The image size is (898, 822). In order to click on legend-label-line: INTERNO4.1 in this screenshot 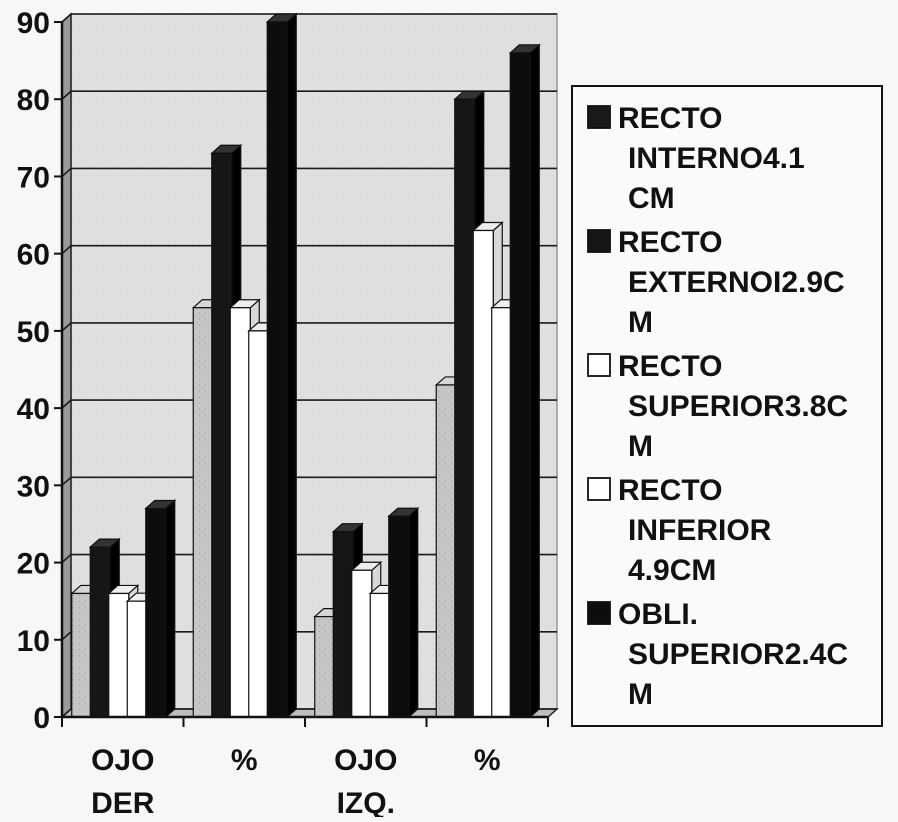, I will do `click(716, 158)`.